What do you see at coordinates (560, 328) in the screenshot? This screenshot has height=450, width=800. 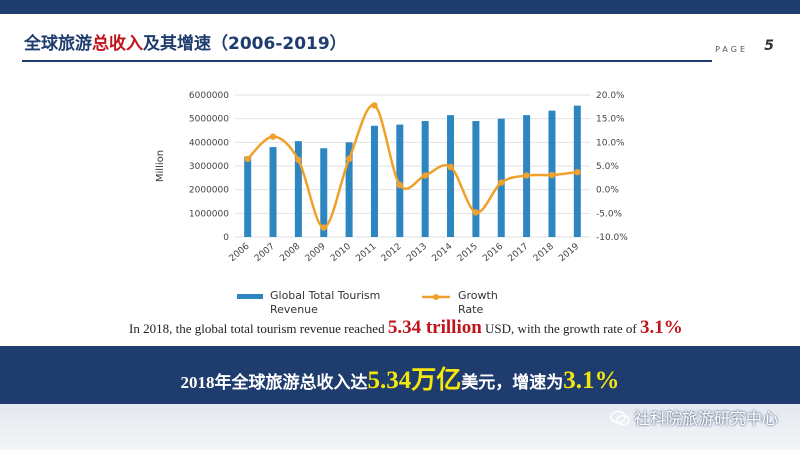 I see `summary-text-middle: USD, with the growth rate of` at bounding box center [560, 328].